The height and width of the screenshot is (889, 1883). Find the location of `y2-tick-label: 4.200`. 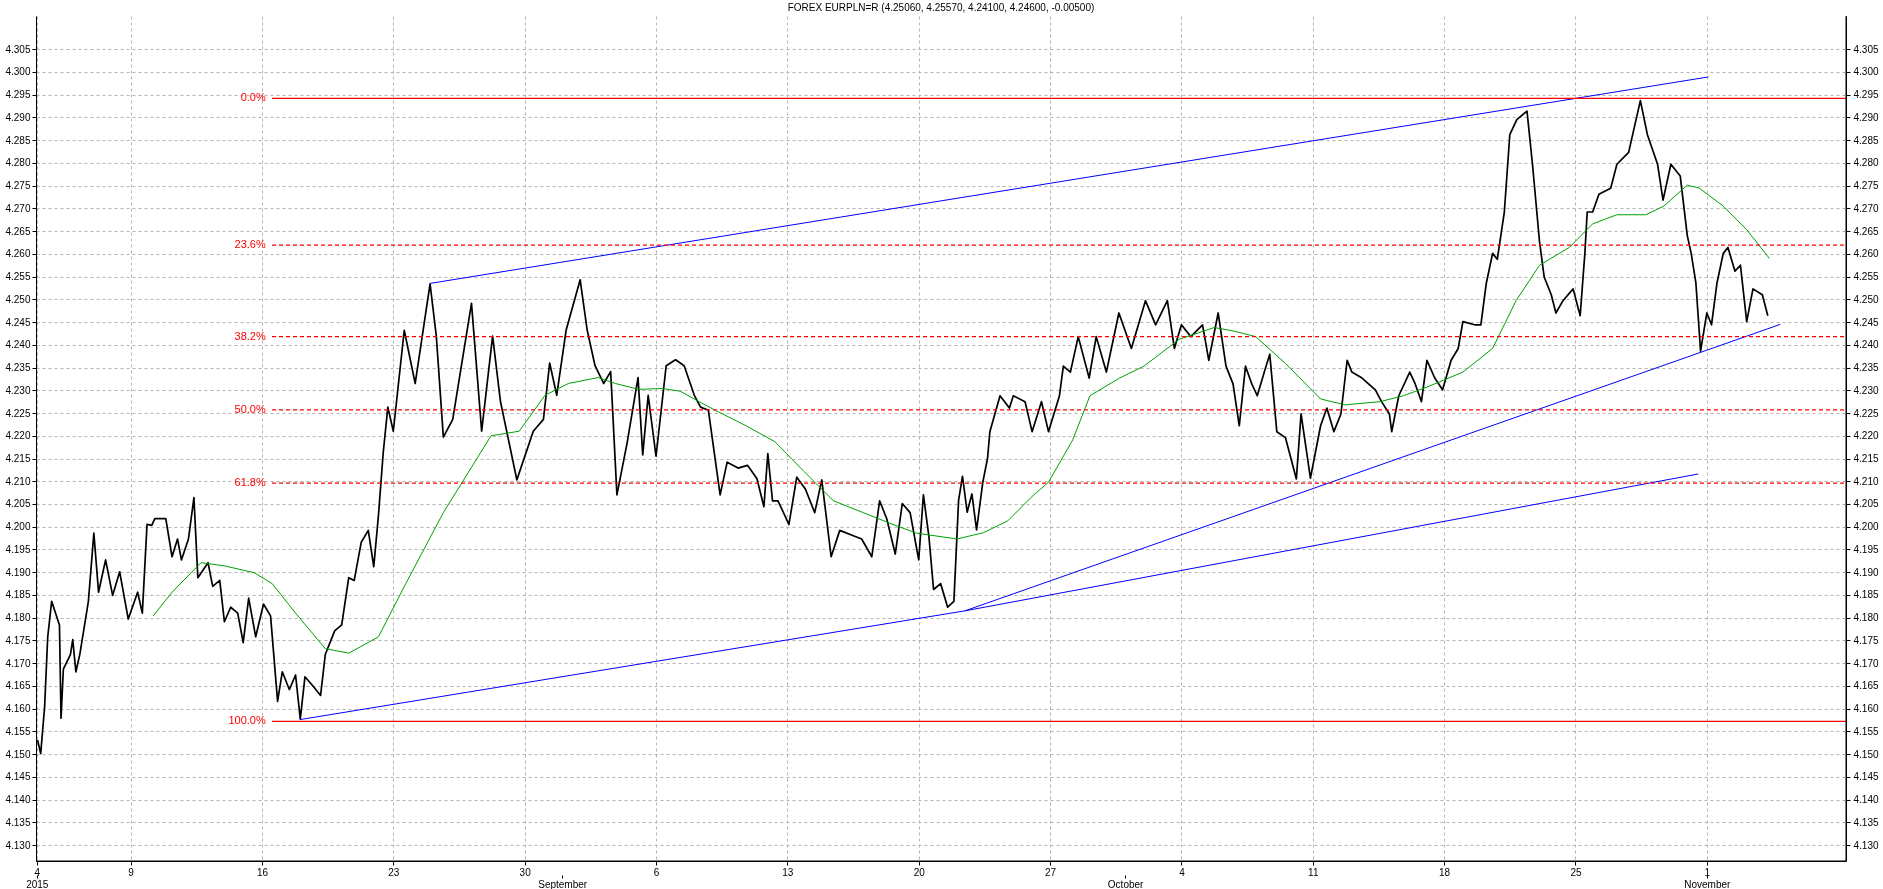

y2-tick-label: 4.200 is located at coordinates (1866, 527).